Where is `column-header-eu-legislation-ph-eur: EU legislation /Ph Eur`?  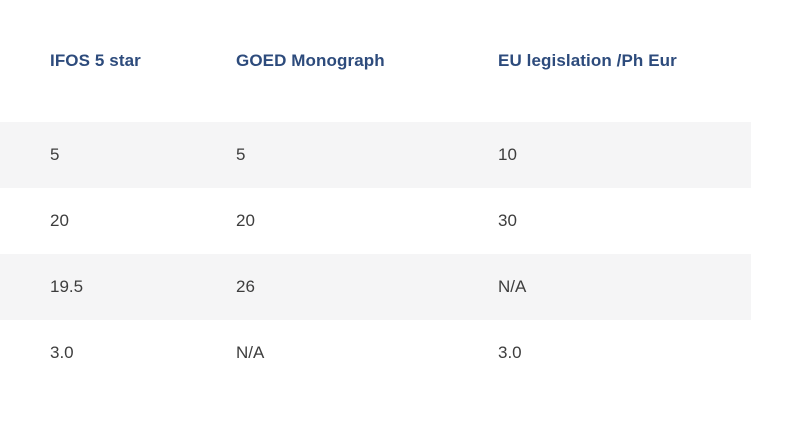 column-header-eu-legislation-ph-eur: EU legislation /Ph Eur is located at coordinates (587, 60).